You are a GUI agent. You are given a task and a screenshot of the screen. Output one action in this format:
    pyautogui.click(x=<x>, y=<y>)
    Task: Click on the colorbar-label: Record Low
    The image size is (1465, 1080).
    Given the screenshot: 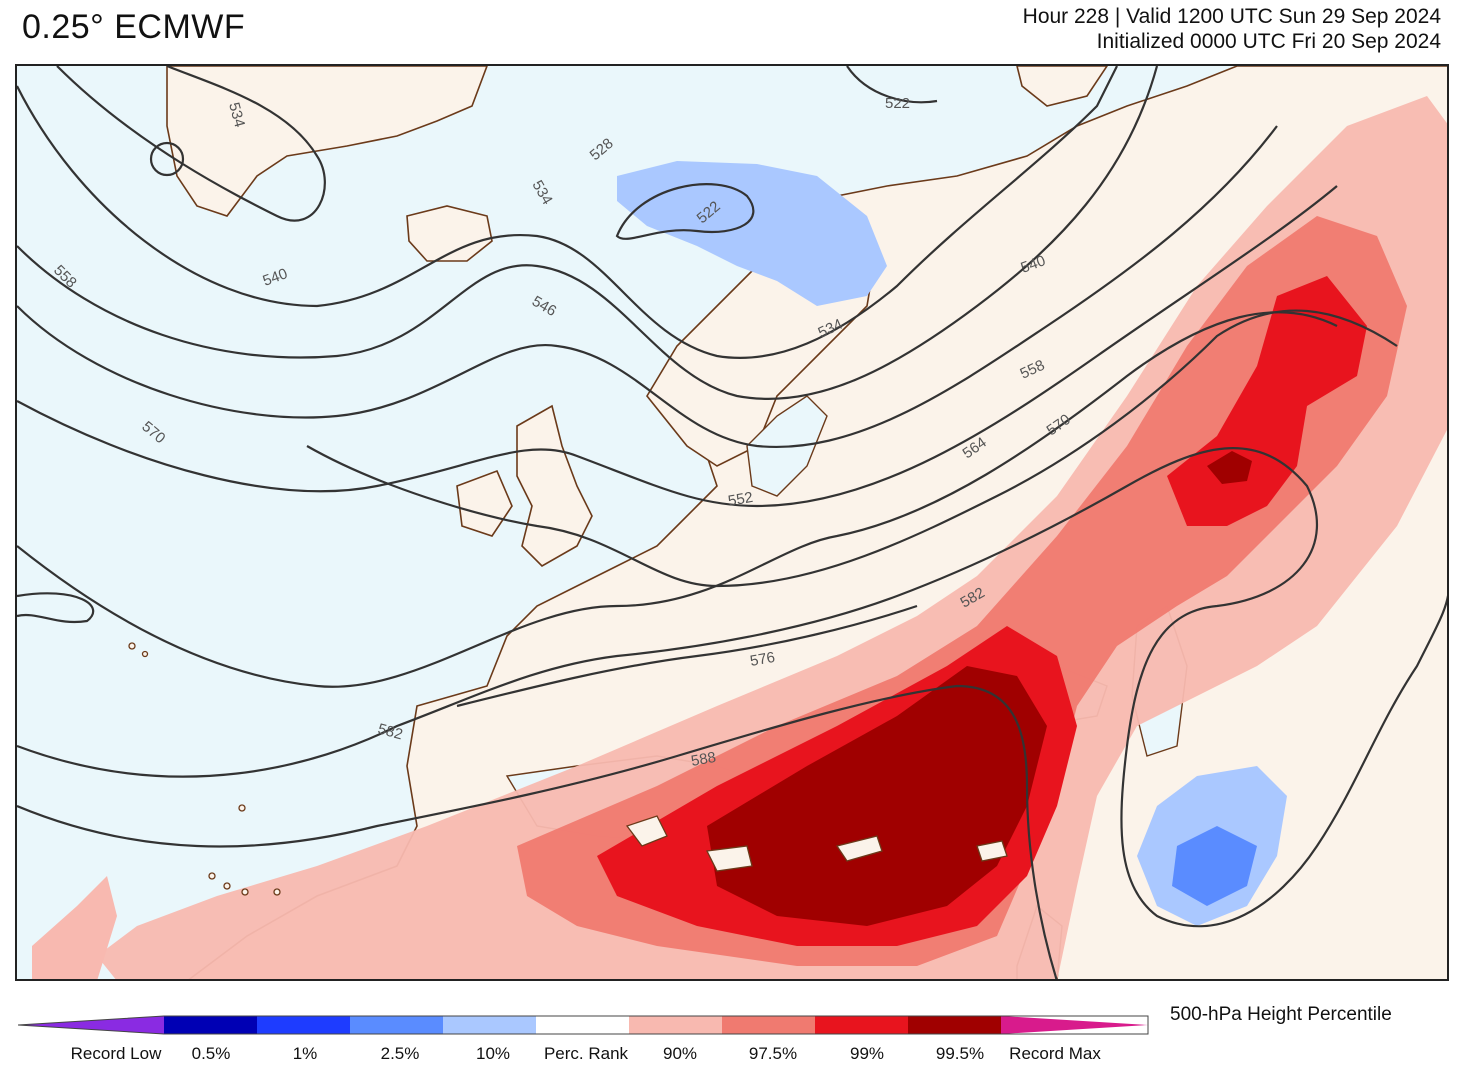 What is the action you would take?
    pyautogui.click(x=116, y=1053)
    